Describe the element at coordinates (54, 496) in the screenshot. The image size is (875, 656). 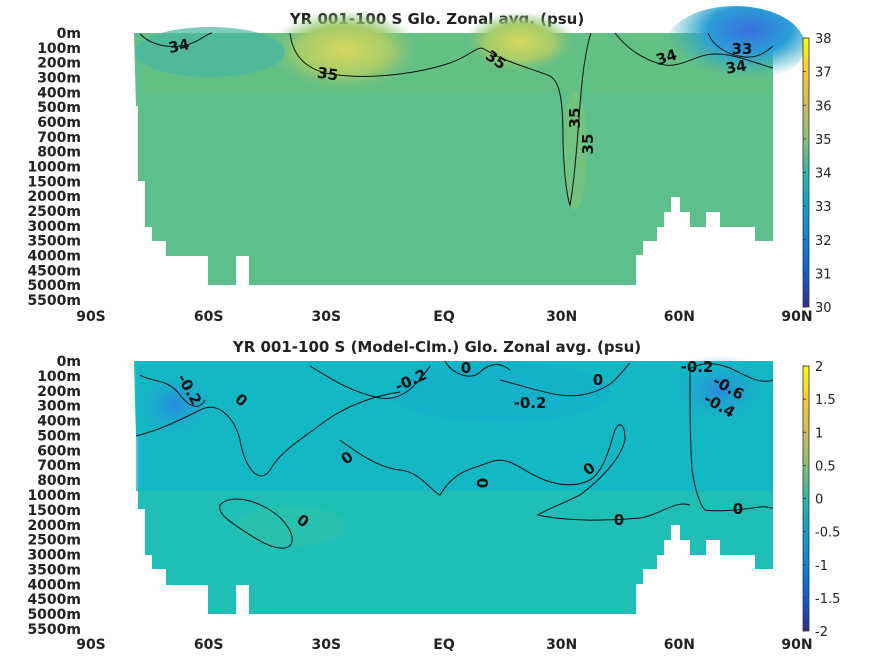
I see `y-tick-label: 1000m` at that location.